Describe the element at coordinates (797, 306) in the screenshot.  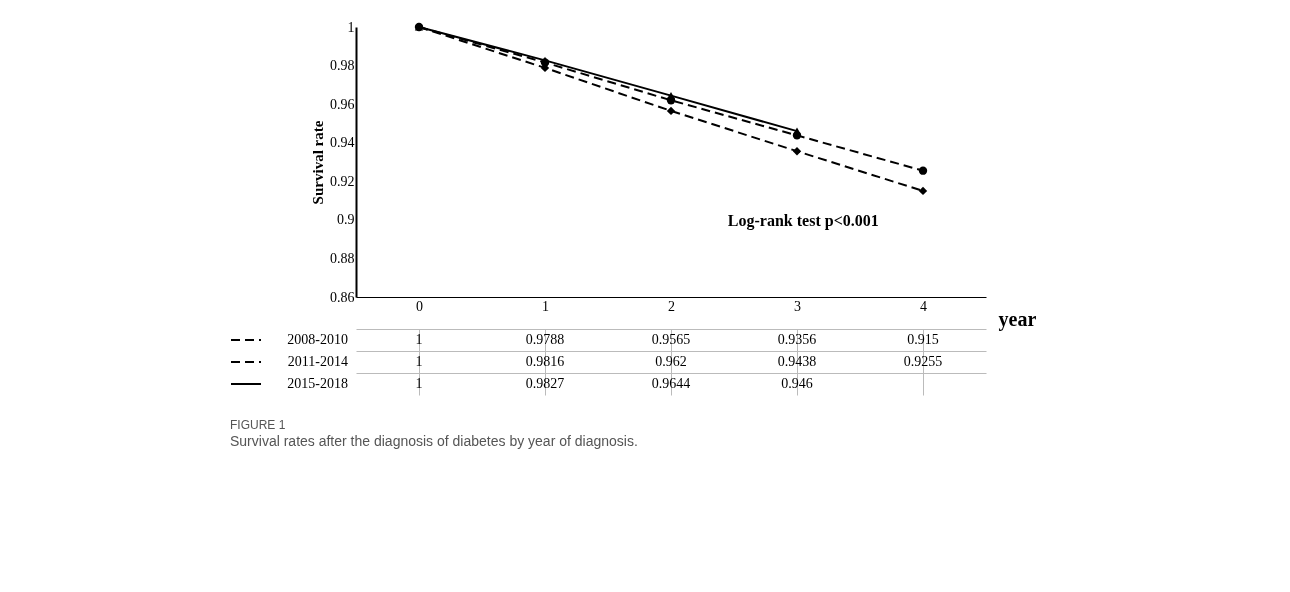
I see `x-tick-label: 3` at that location.